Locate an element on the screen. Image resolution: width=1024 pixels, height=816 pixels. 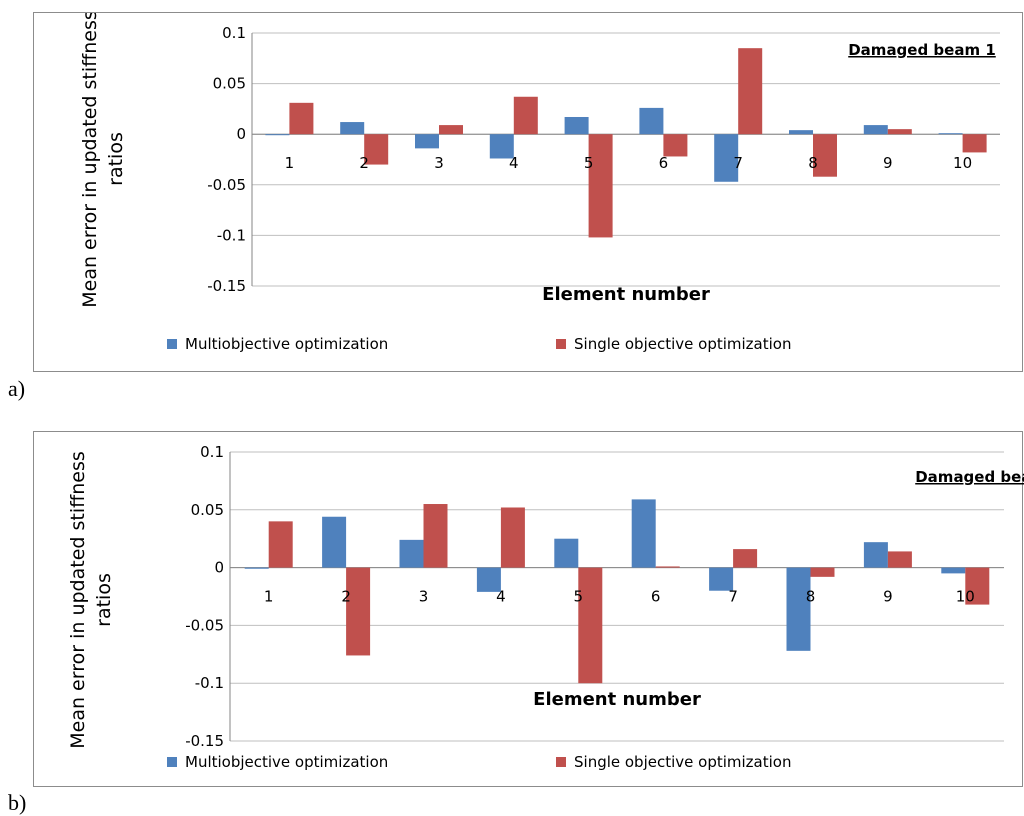
panel-label-a: a) is located at coordinates (17, 388).